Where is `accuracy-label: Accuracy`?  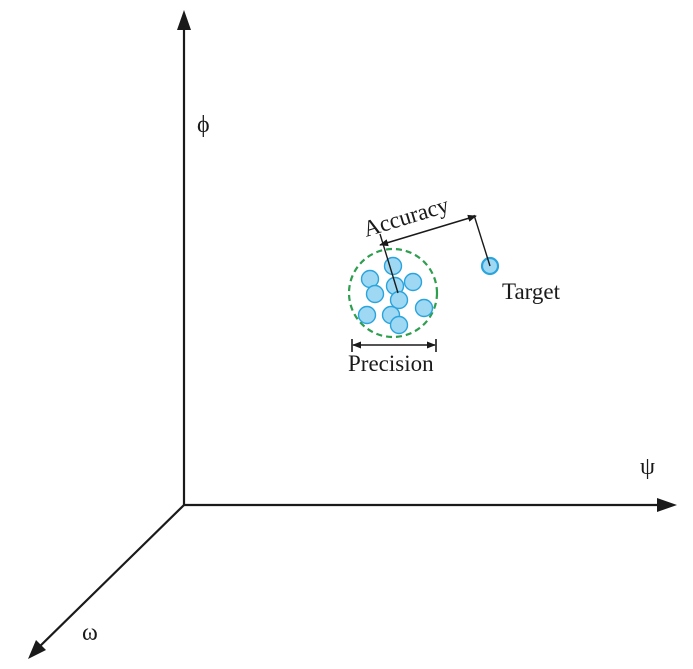
accuracy-label: Accuracy is located at coordinates (406, 217).